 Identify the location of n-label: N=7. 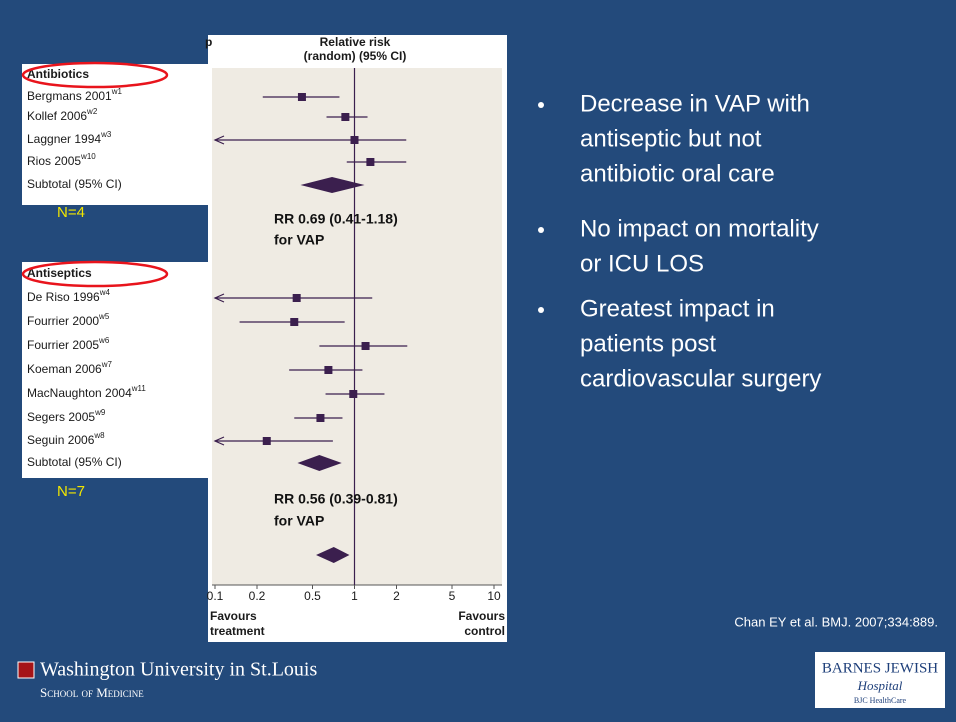
(71, 491).